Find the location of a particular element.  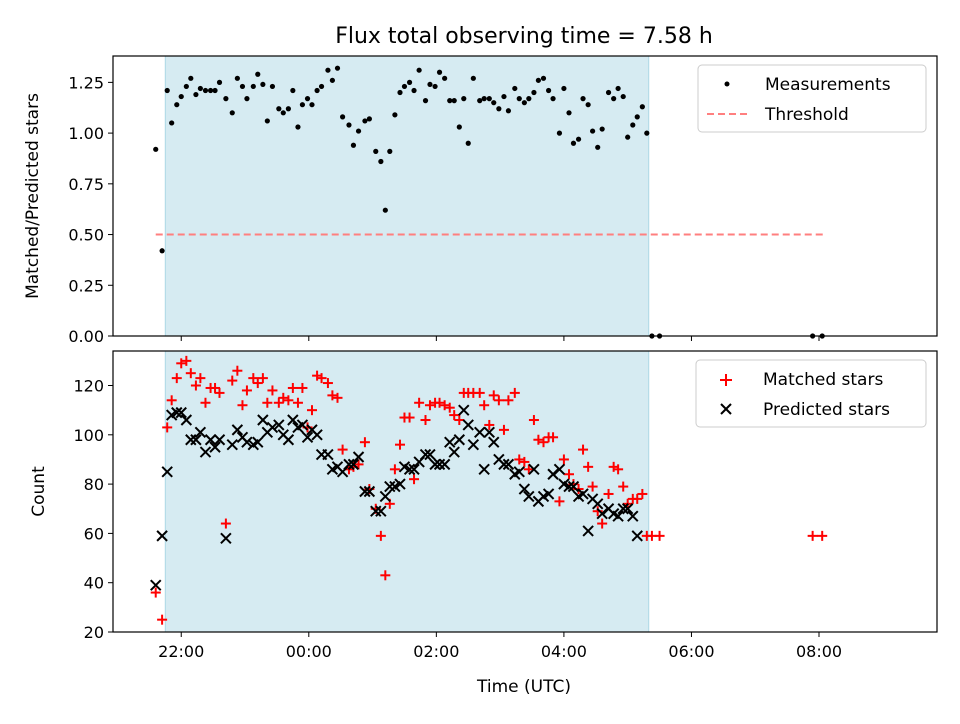

y-tick-label: 0.00 is located at coordinates (86, 336).